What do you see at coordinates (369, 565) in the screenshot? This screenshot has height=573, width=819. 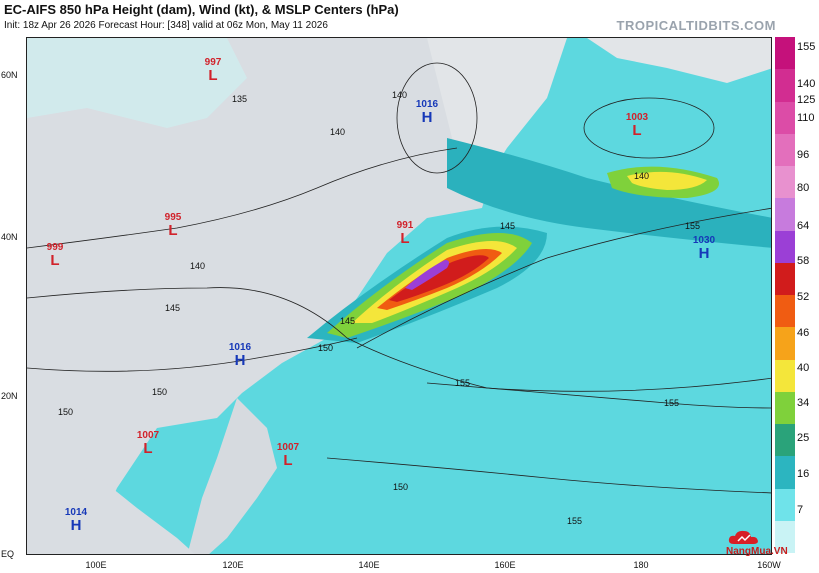 I see `lon-label: 140E` at bounding box center [369, 565].